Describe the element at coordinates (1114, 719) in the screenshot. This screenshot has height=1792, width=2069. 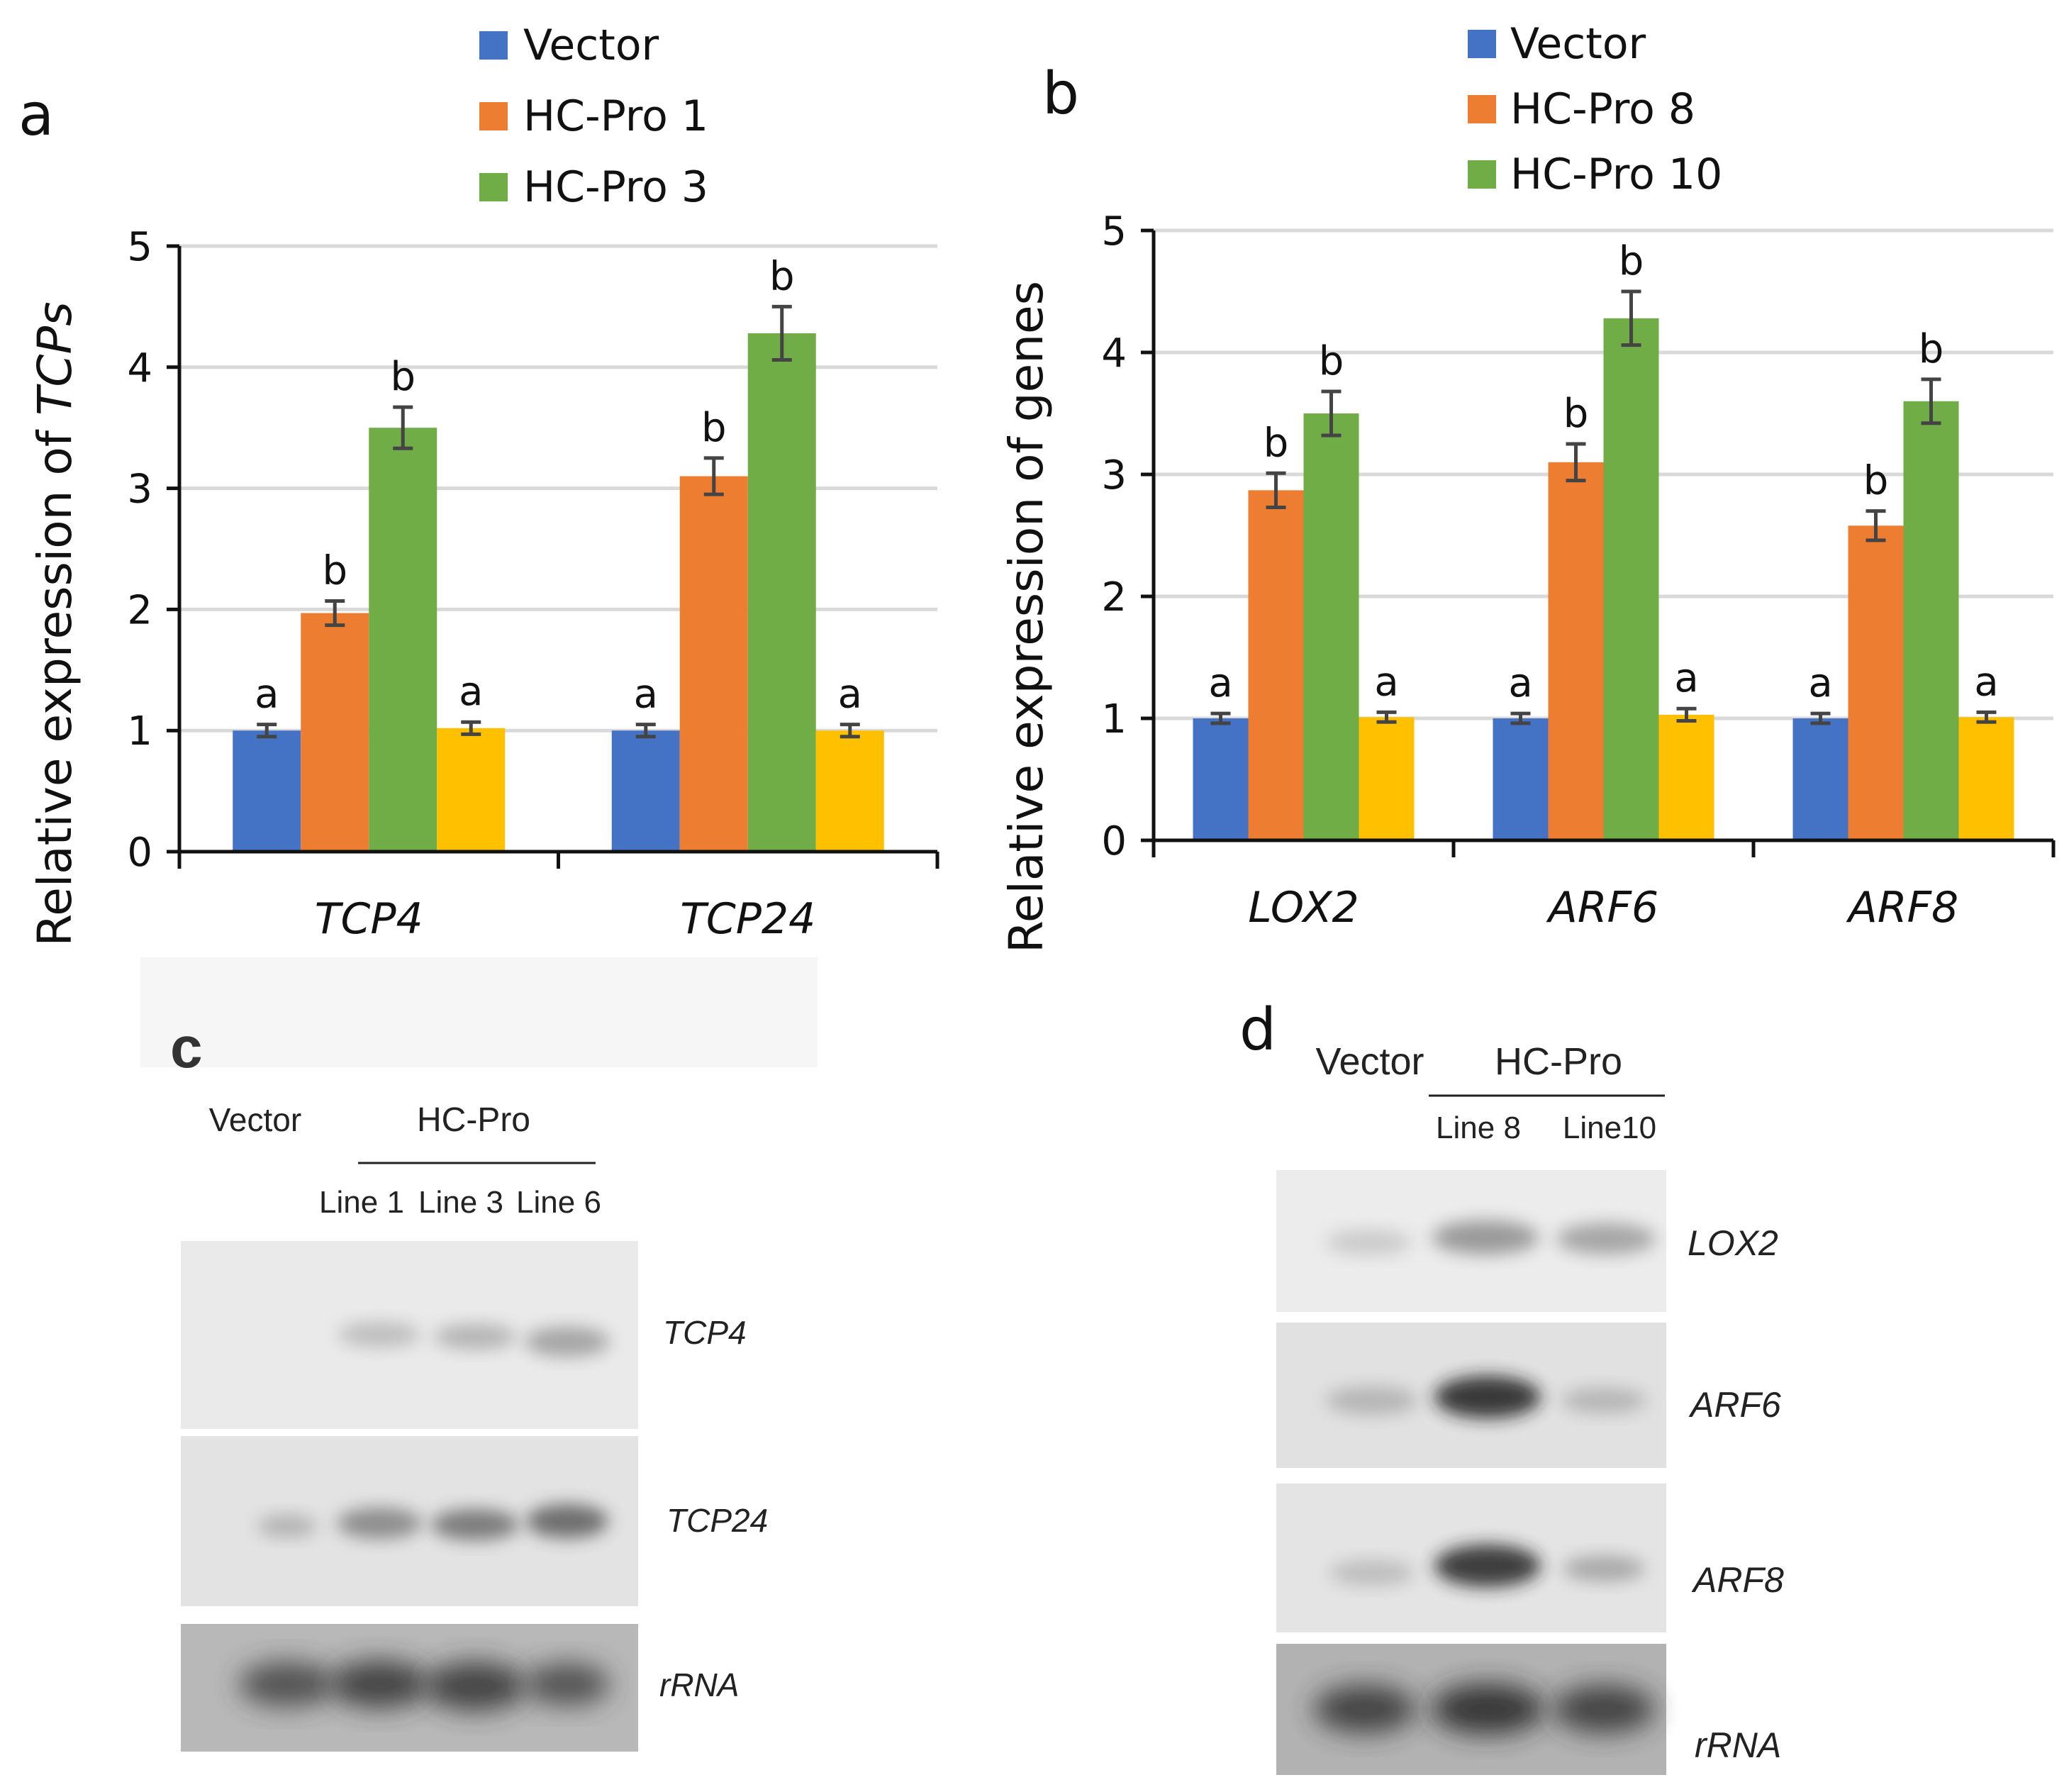
I see `y-tick-label: 1` at that location.